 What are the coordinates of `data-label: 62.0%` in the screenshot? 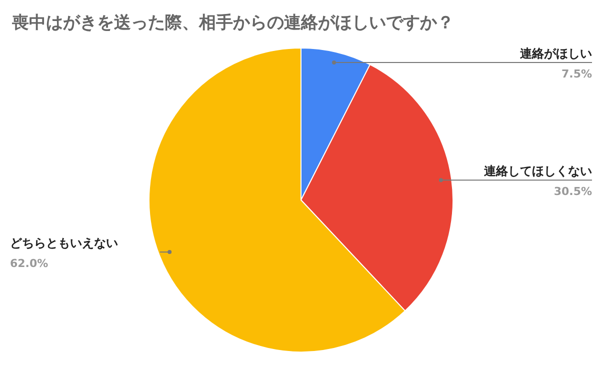 It's located at (29, 263).